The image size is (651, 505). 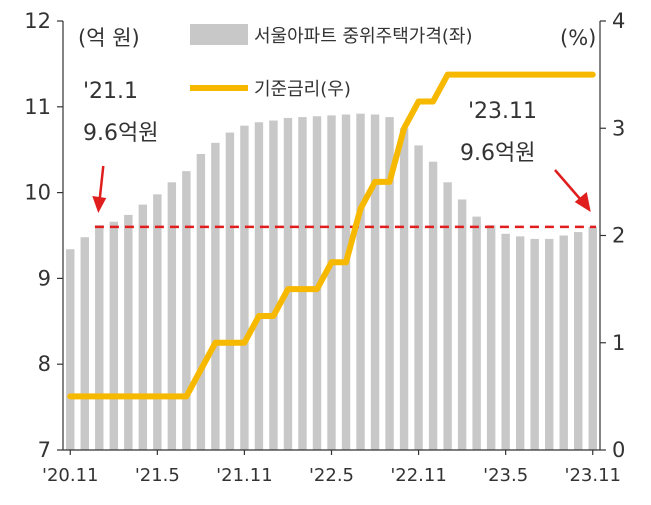 What do you see at coordinates (44, 364) in the screenshot?
I see `left-tick-label-1: 8` at bounding box center [44, 364].